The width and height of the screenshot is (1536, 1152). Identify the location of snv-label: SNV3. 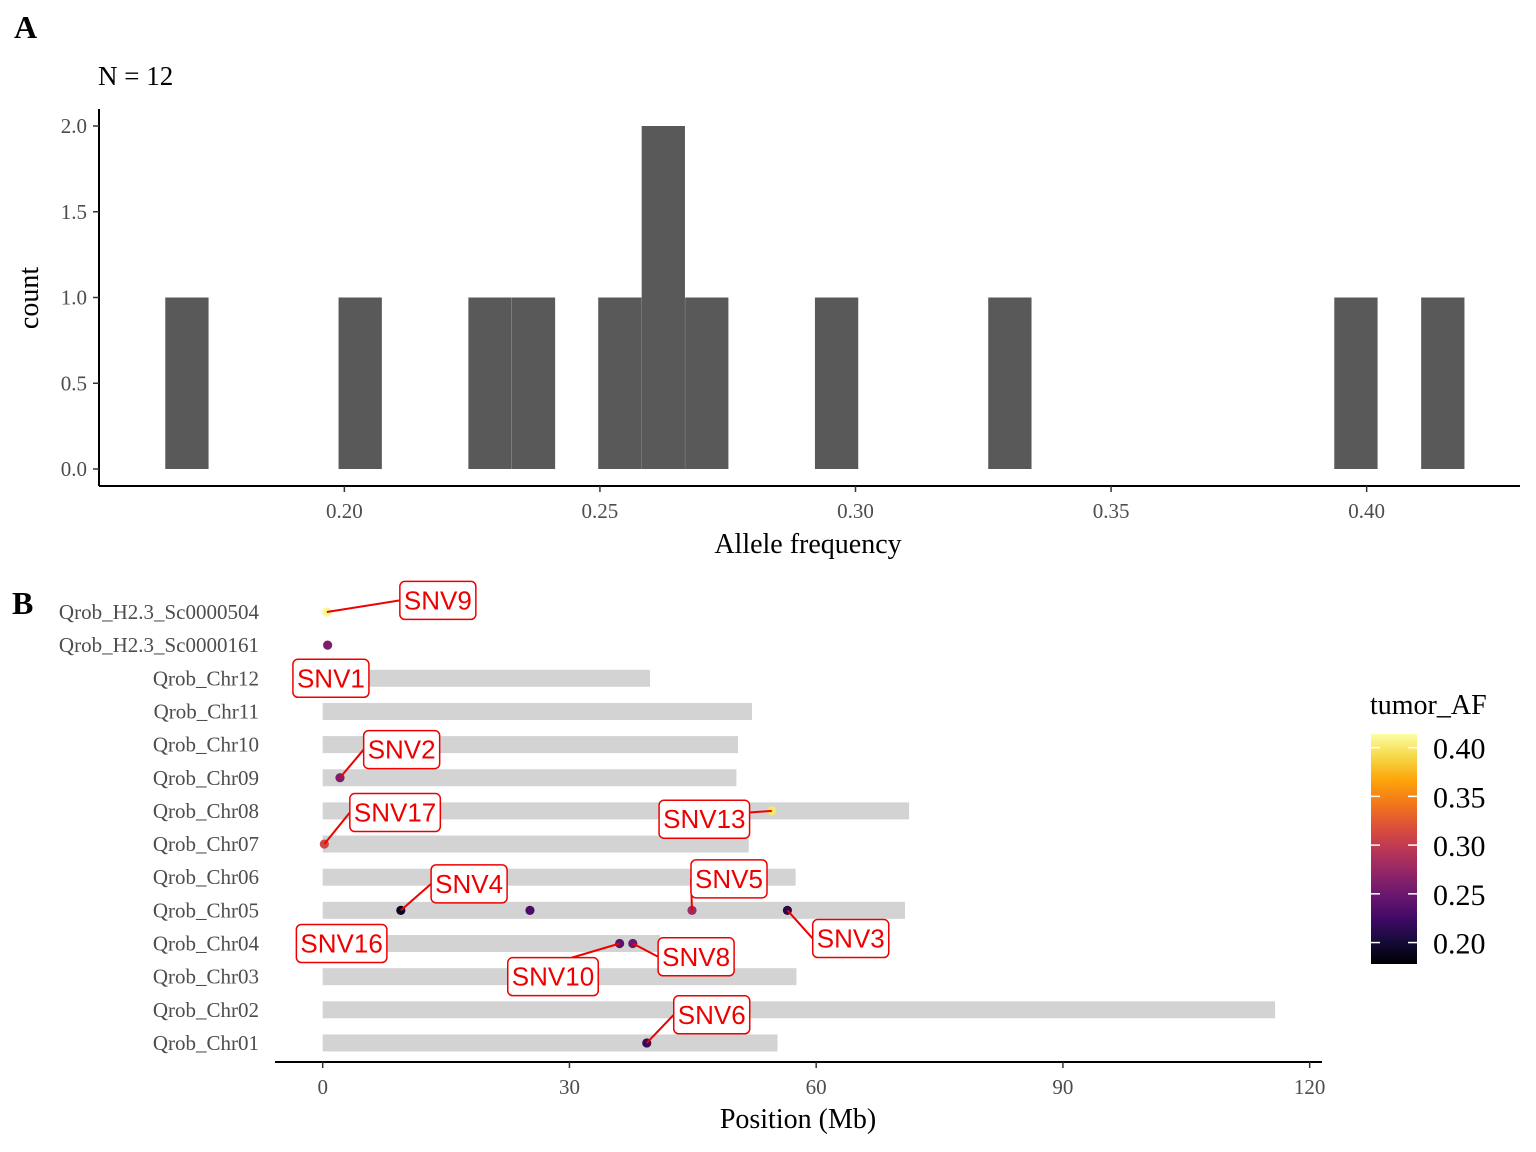
(851, 939).